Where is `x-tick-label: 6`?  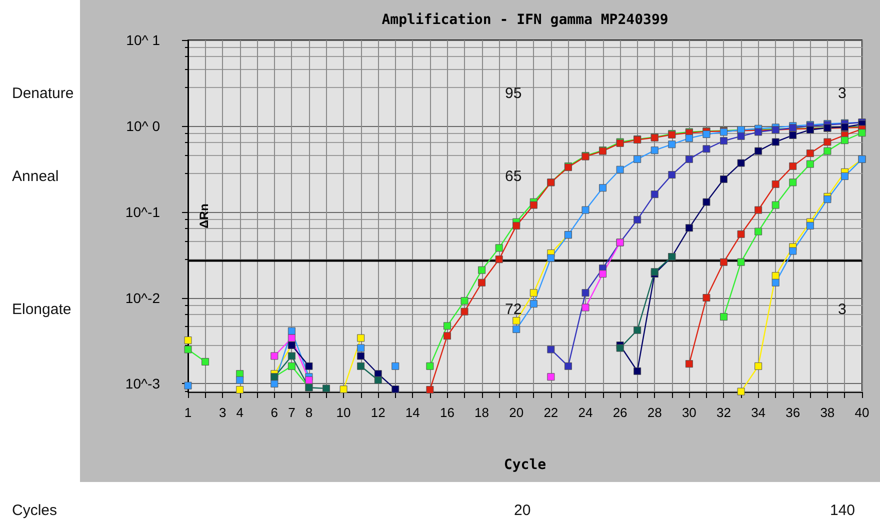 x-tick-label: 6 is located at coordinates (274, 412).